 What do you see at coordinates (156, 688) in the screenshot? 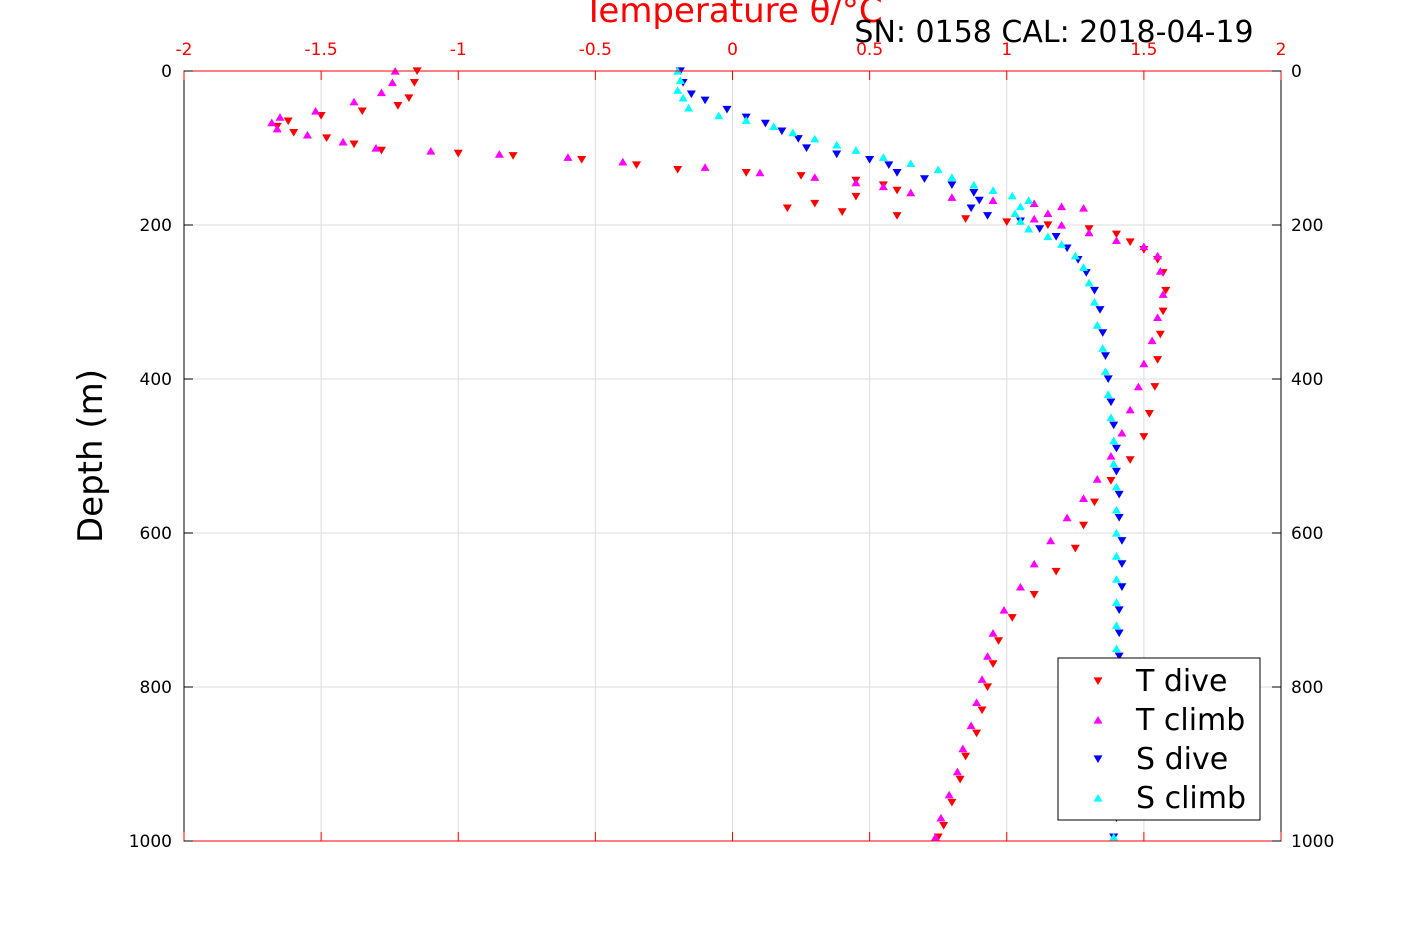
I see `y-tick-label-left: 800` at bounding box center [156, 688].